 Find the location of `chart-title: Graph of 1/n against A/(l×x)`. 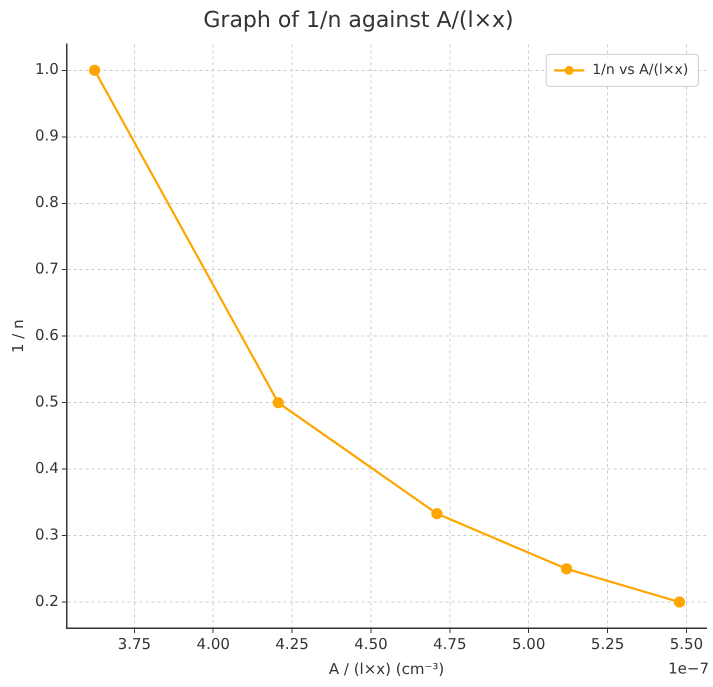

chart-title: Graph of 1/n against A/(l×x) is located at coordinates (358, 20).